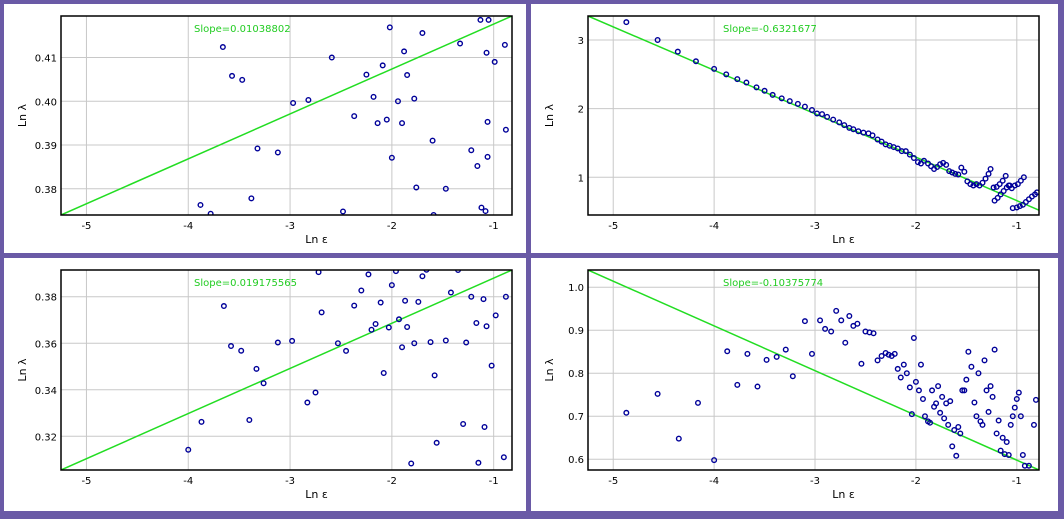 This screenshot has height=519, width=1064. What do you see at coordinates (46, 391) in the screenshot?
I see `y-tick-label: 0.34` at bounding box center [46, 391].